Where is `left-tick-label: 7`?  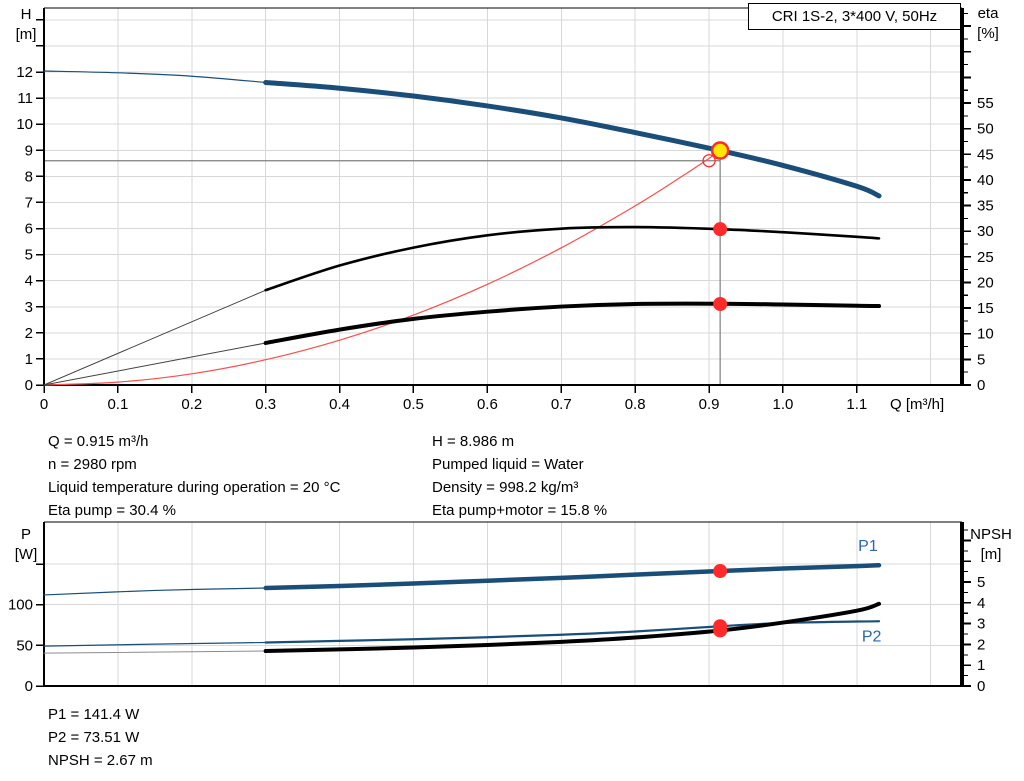 left-tick-label: 7 is located at coordinates (29, 202).